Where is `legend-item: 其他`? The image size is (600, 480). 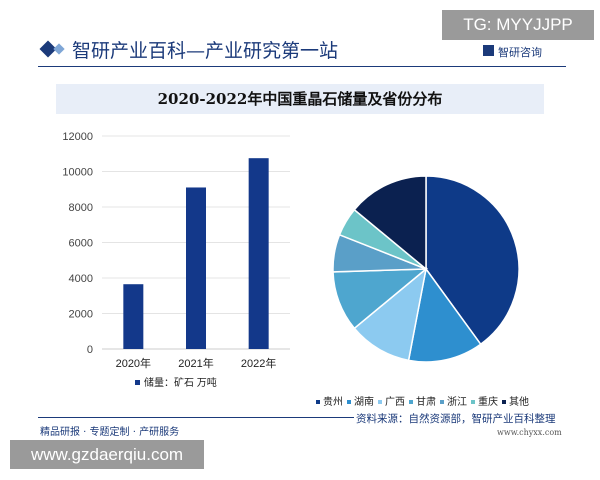
legend-item: 其他 is located at coordinates (515, 400).